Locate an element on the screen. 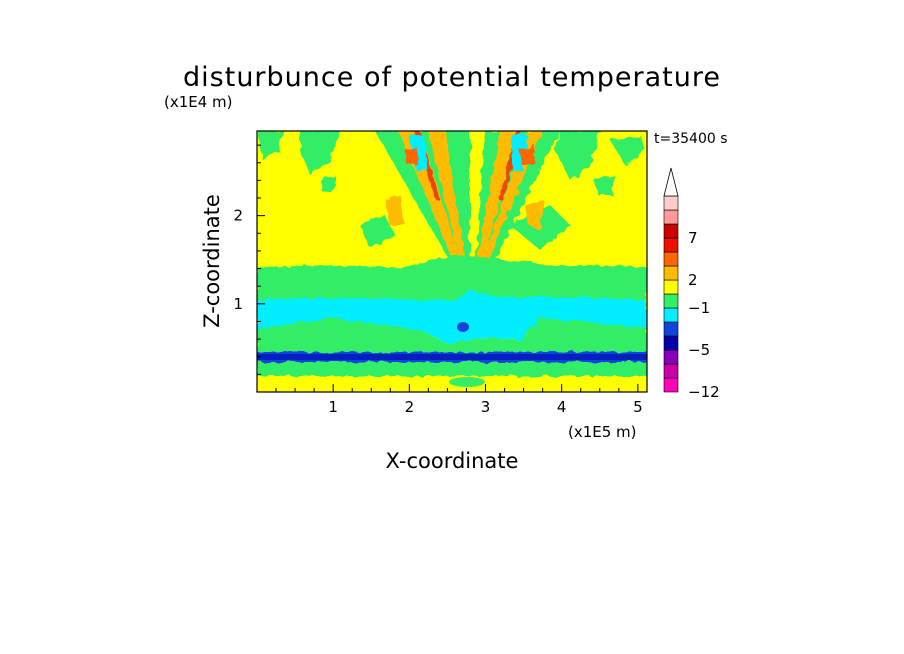  y-tick-label: 1 is located at coordinates (238, 304).